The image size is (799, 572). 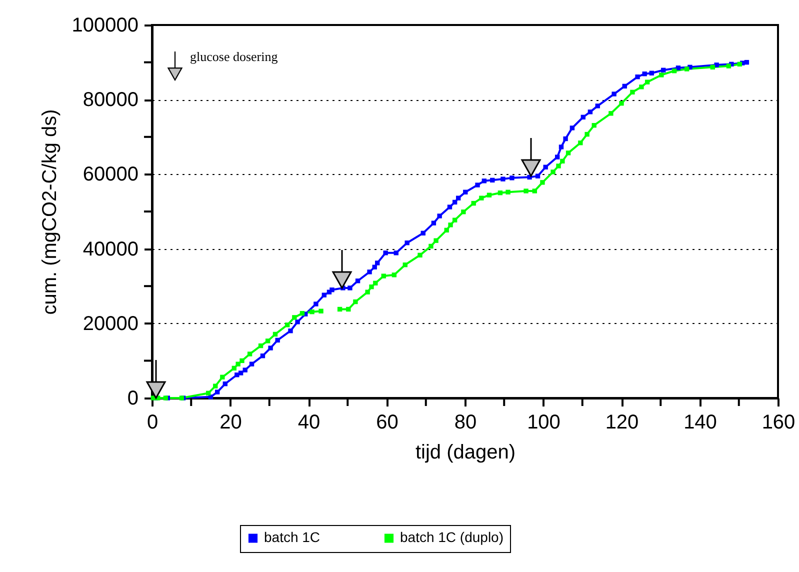 What do you see at coordinates (452, 537) in the screenshot?
I see `legend-label: batch 1C (duplo)` at bounding box center [452, 537].